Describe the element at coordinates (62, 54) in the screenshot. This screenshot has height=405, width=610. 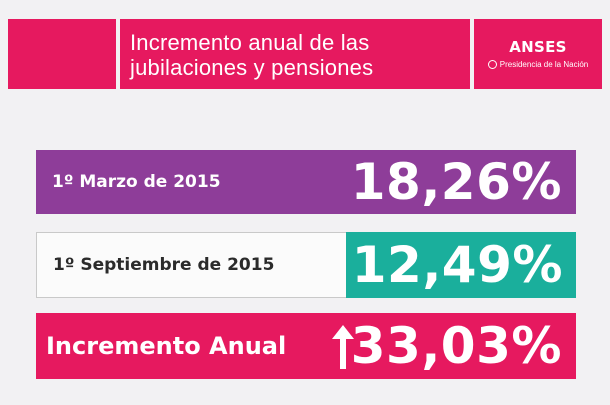
I see `header-accent-block` at that location.